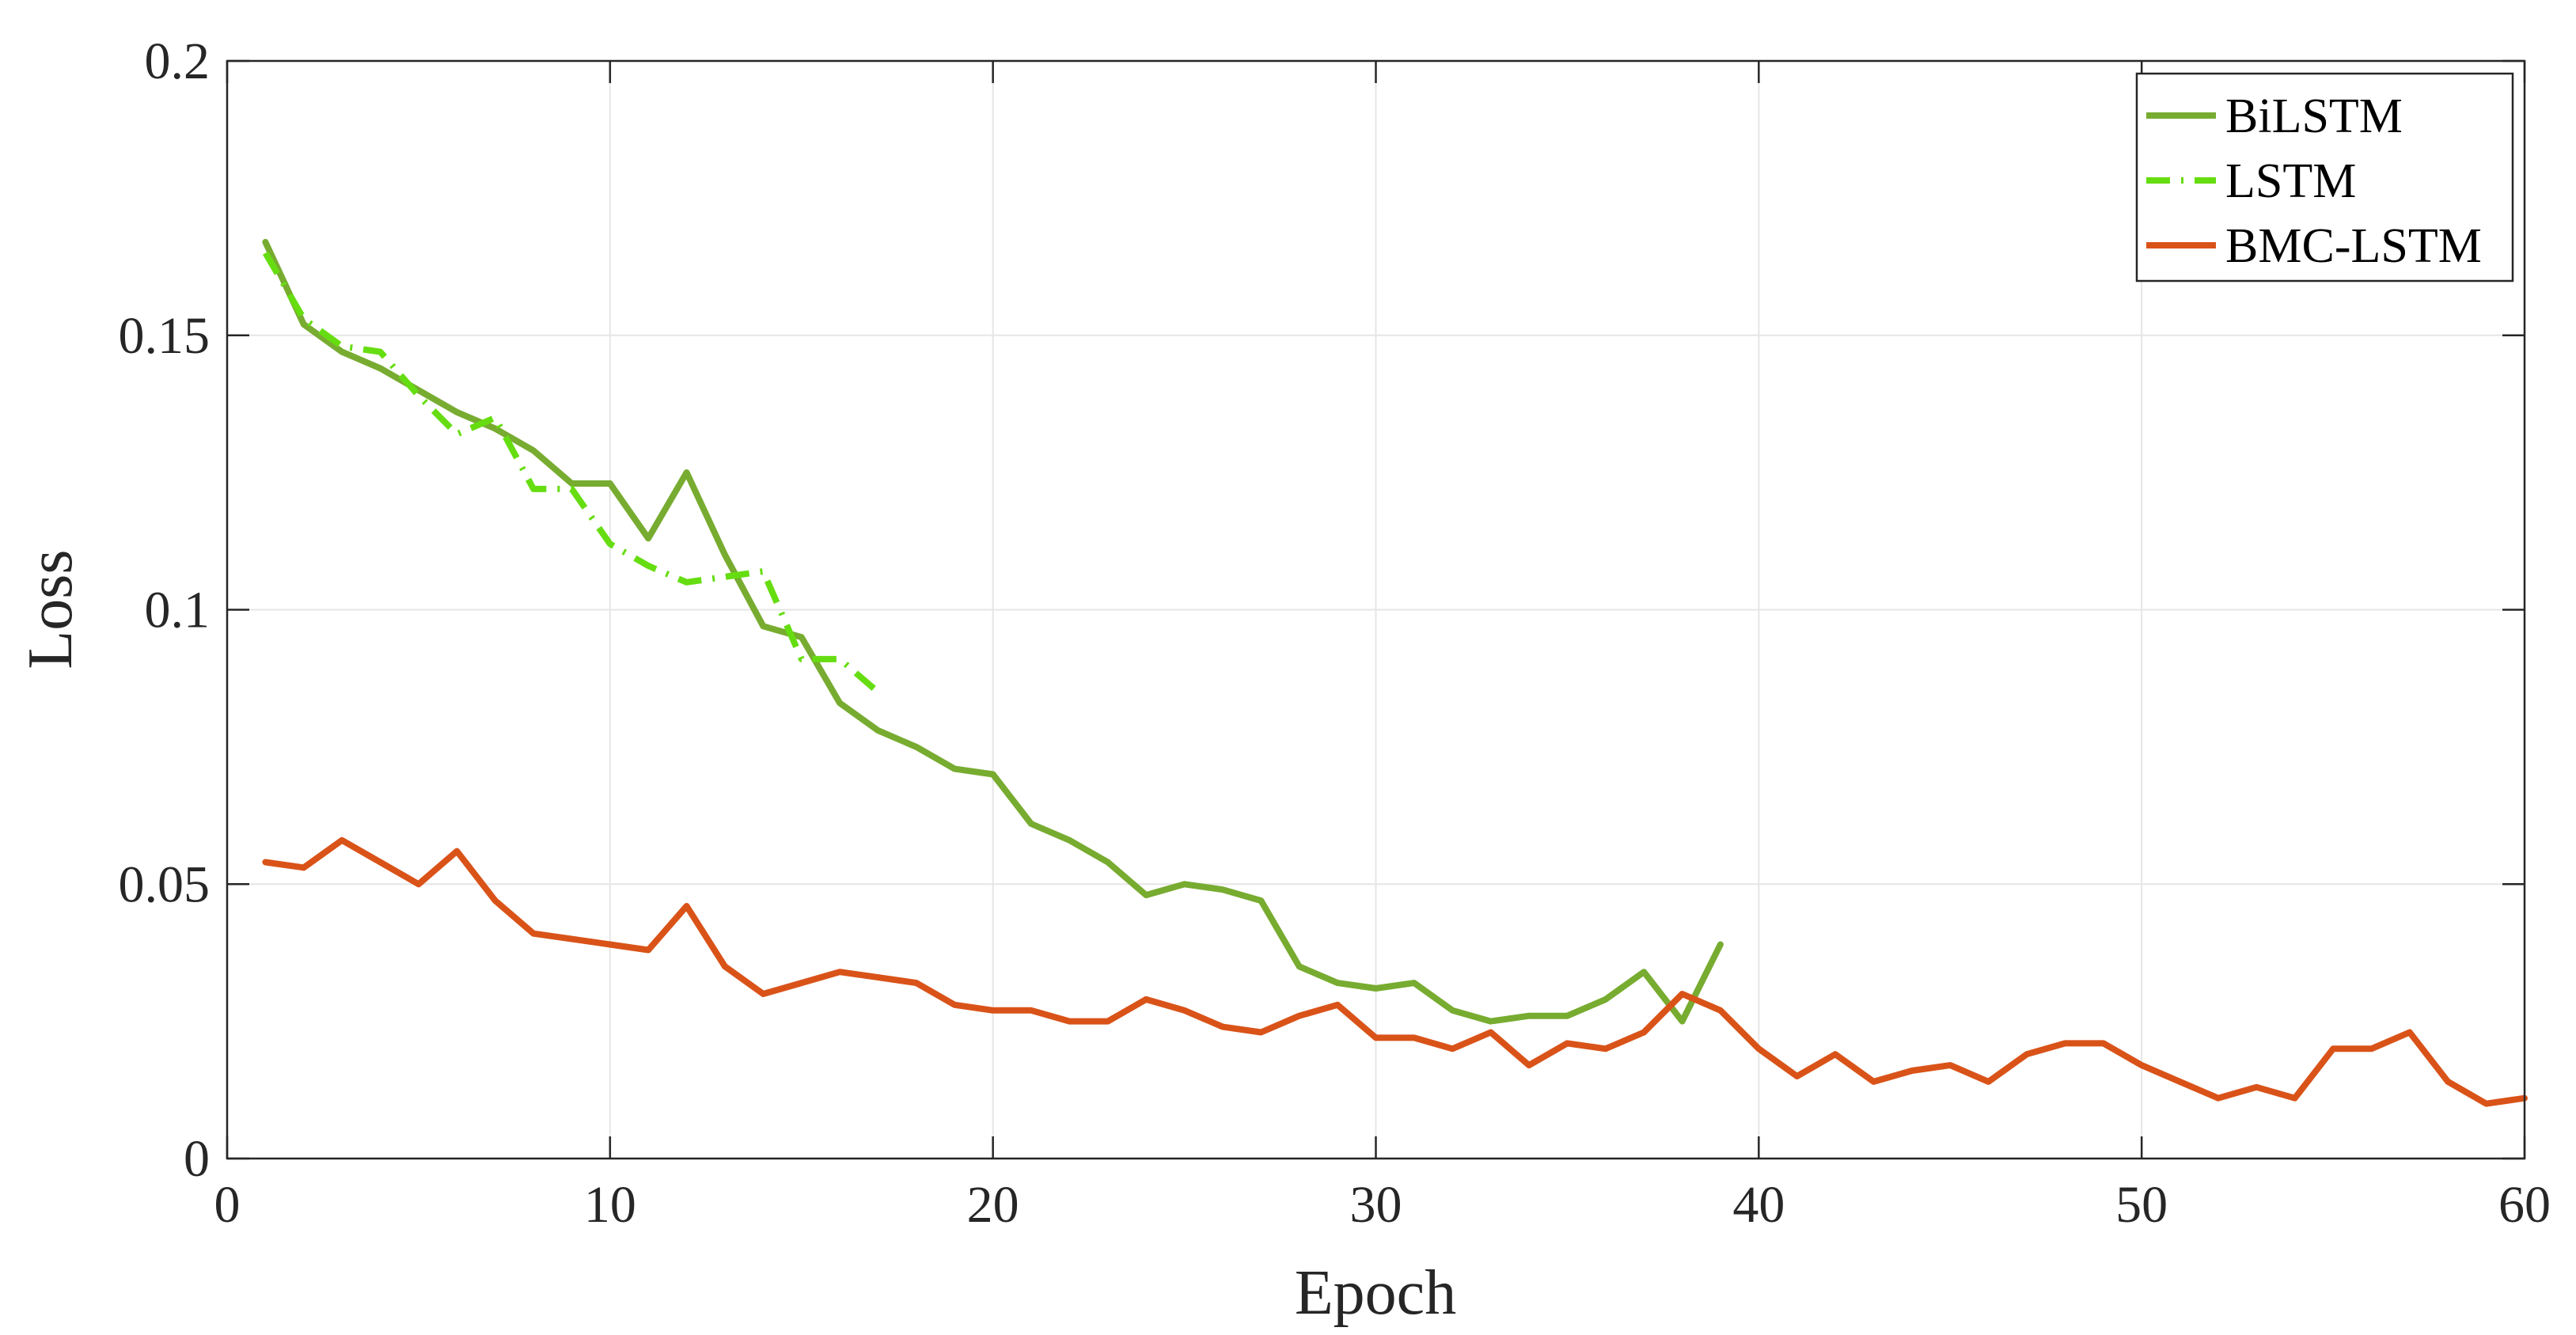 This screenshot has width=2576, height=1335. What do you see at coordinates (178, 610) in the screenshot?
I see `y-tick-label: 0.1` at bounding box center [178, 610].